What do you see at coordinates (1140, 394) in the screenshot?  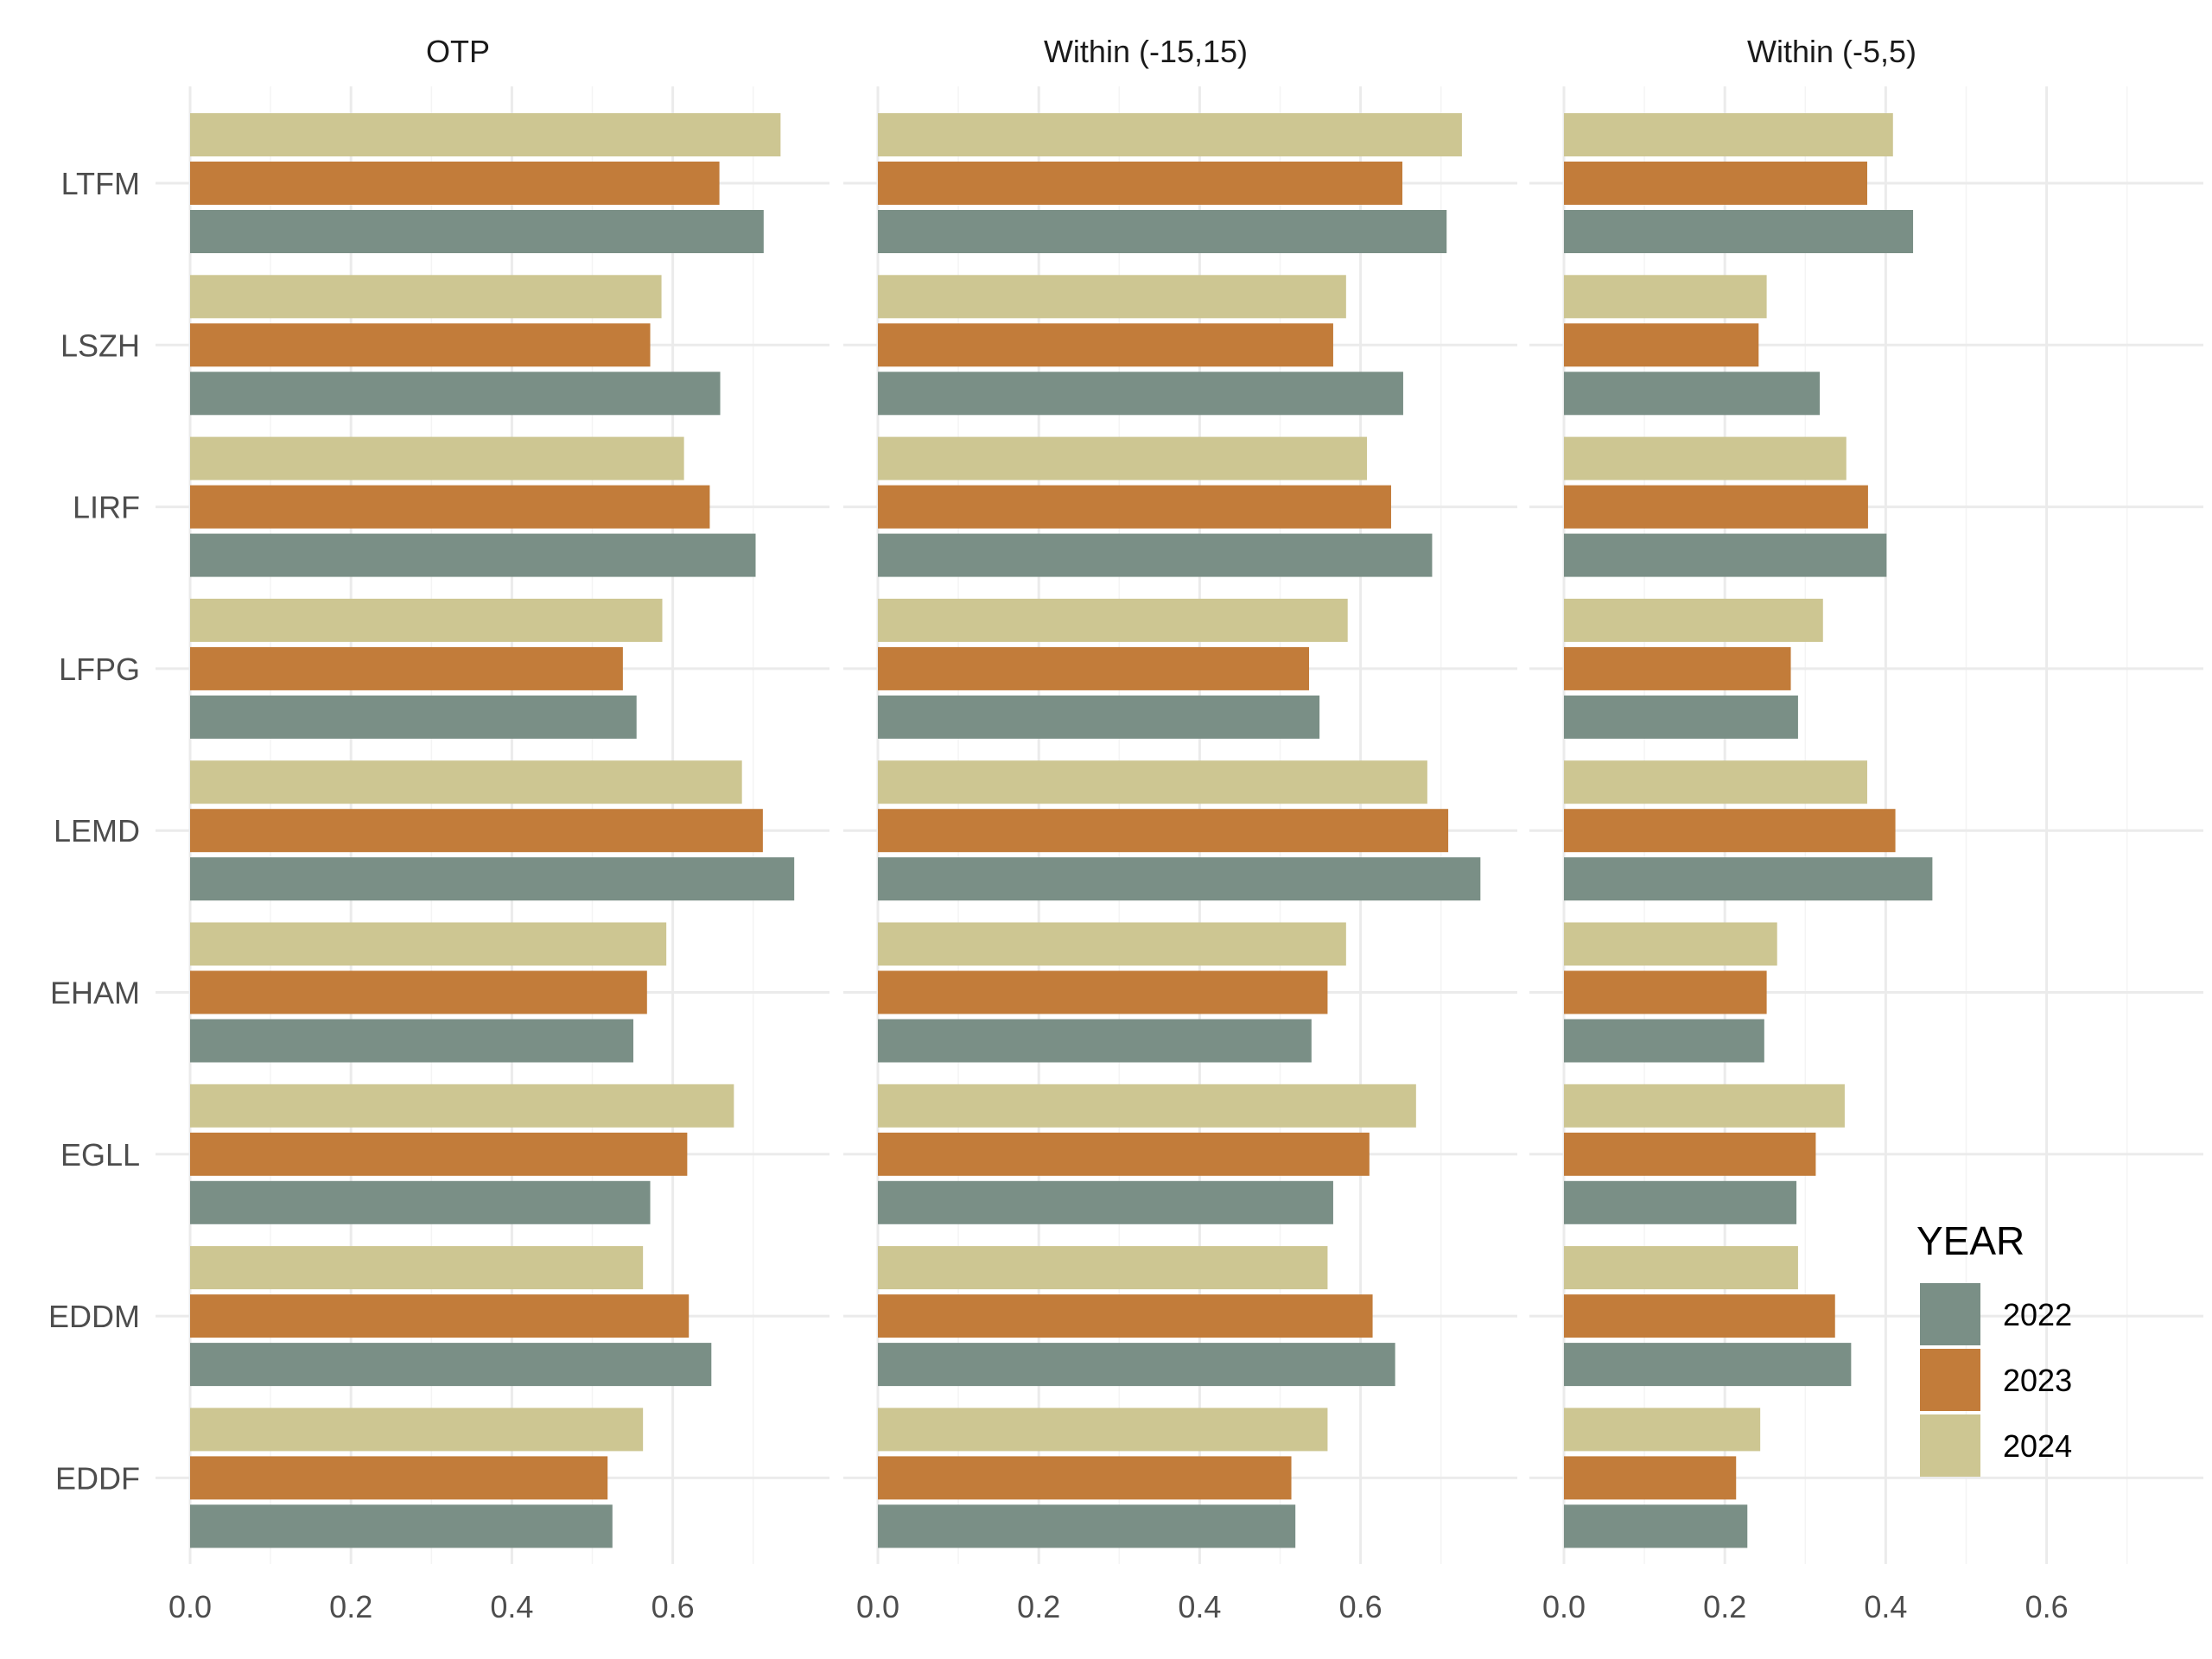 I see `bar-within-15-15-lszh-2022` at bounding box center [1140, 394].